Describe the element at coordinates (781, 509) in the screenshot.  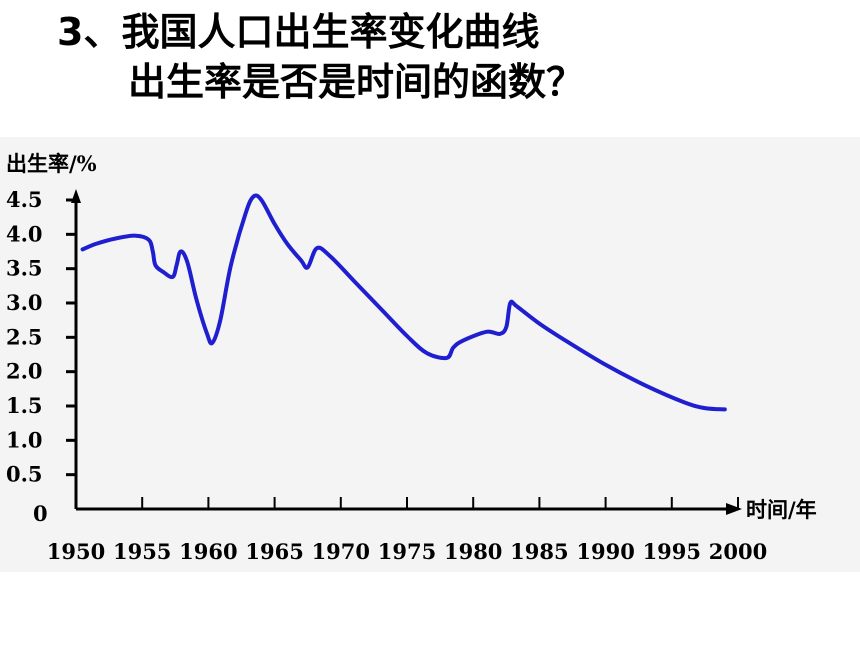
I see `x-axis-label: 时间/年` at that location.